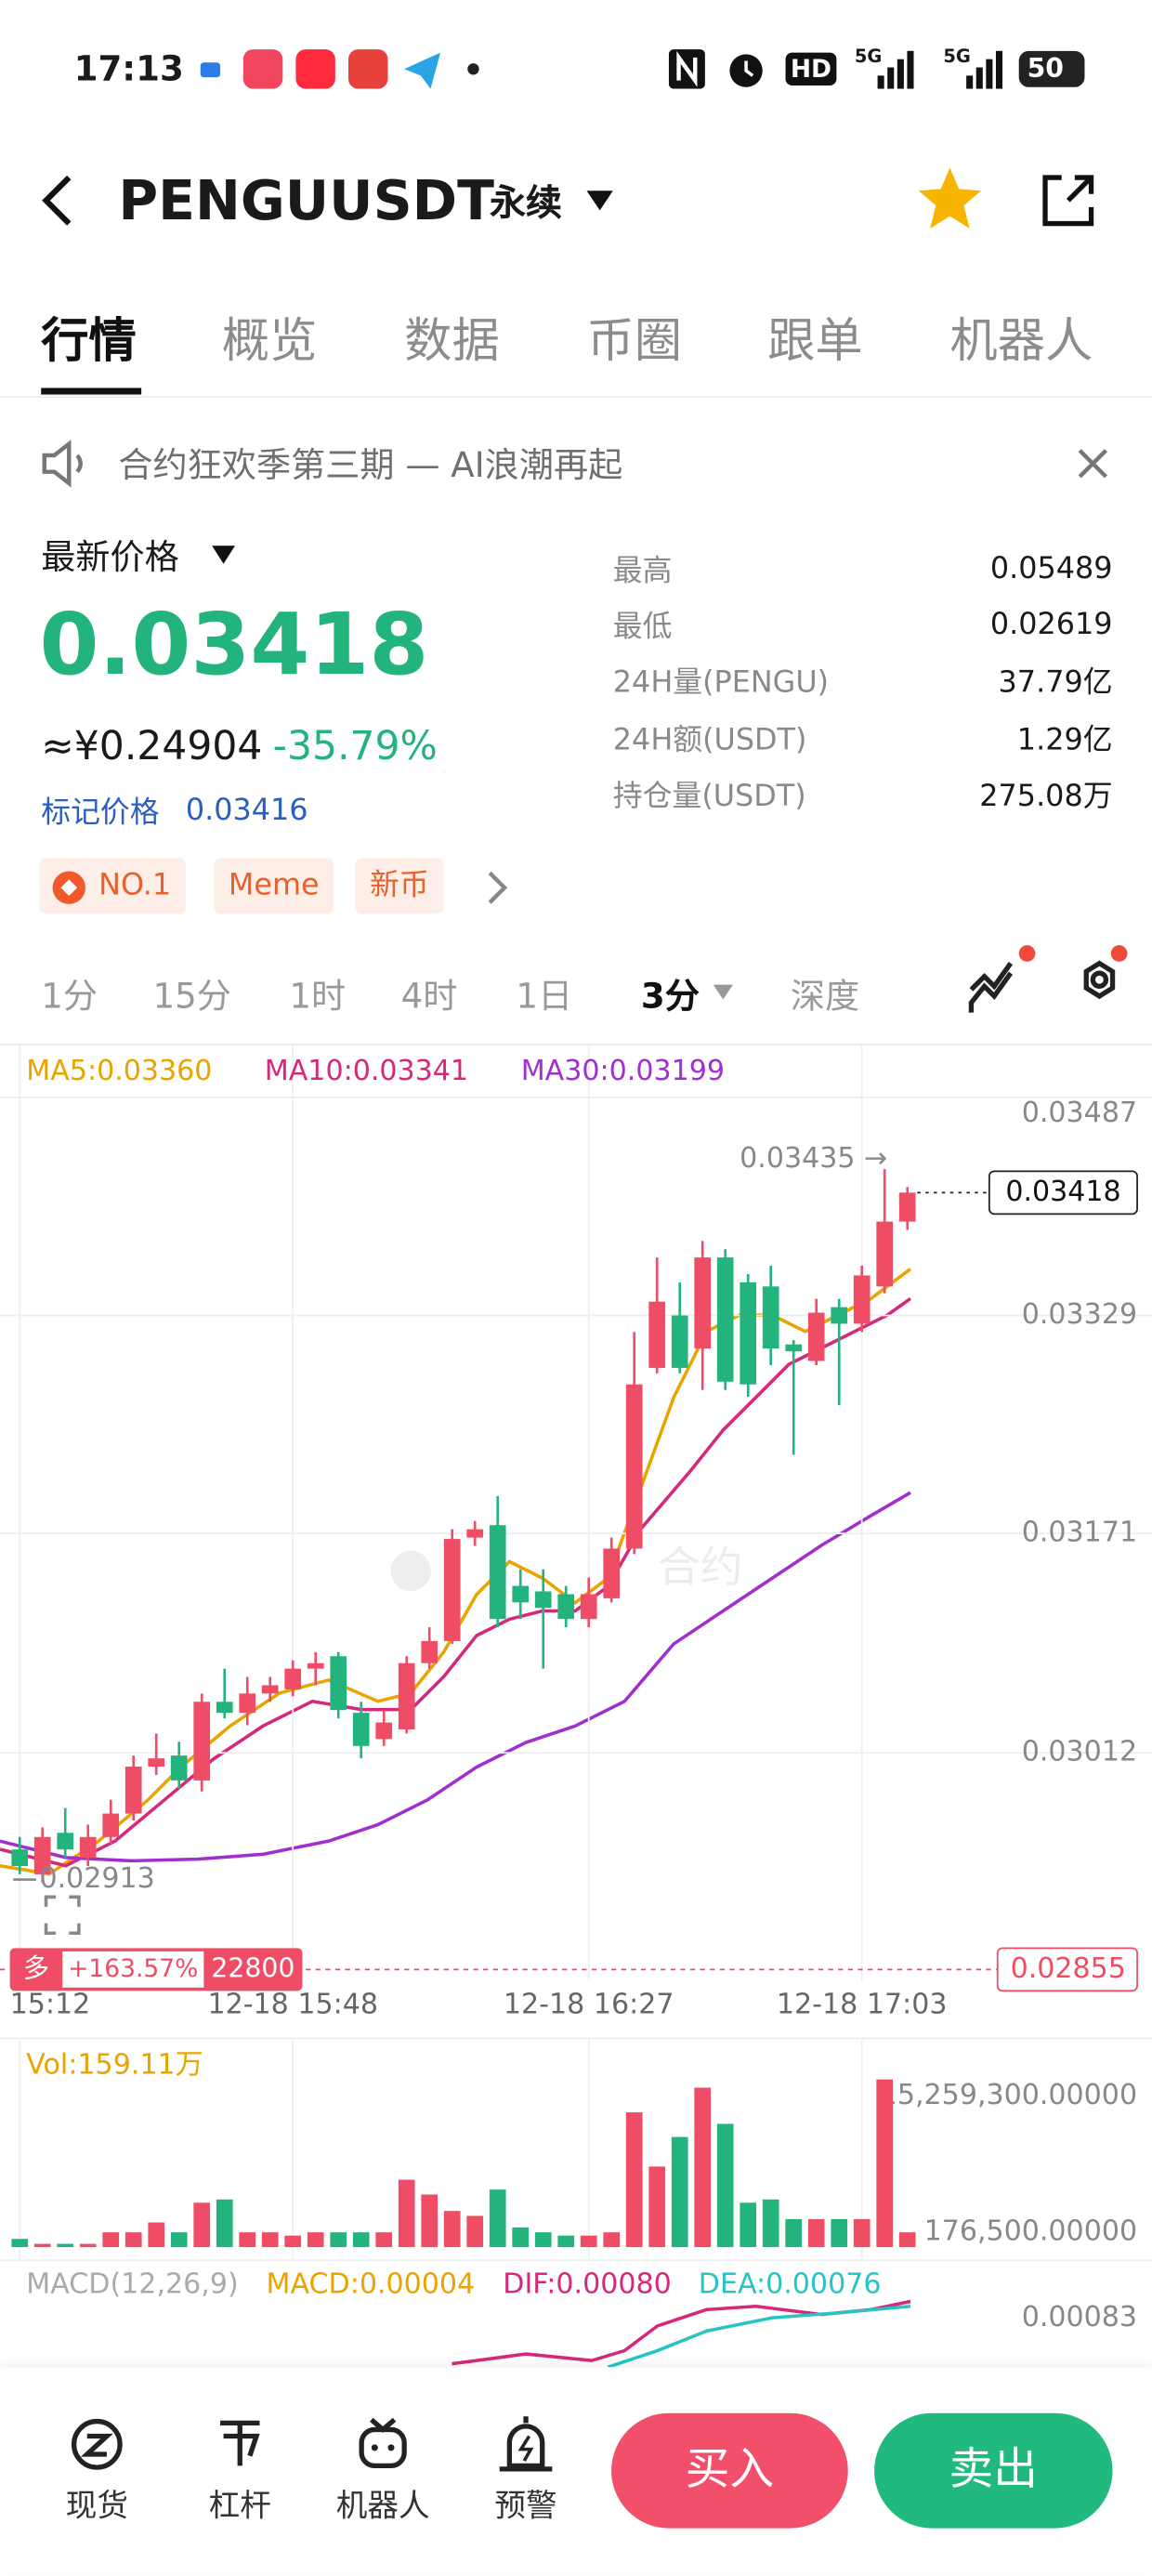 Image resolution: width=1152 pixels, height=2576 pixels. Describe the element at coordinates (1093, 463) in the screenshot. I see `close-notice` at that location.